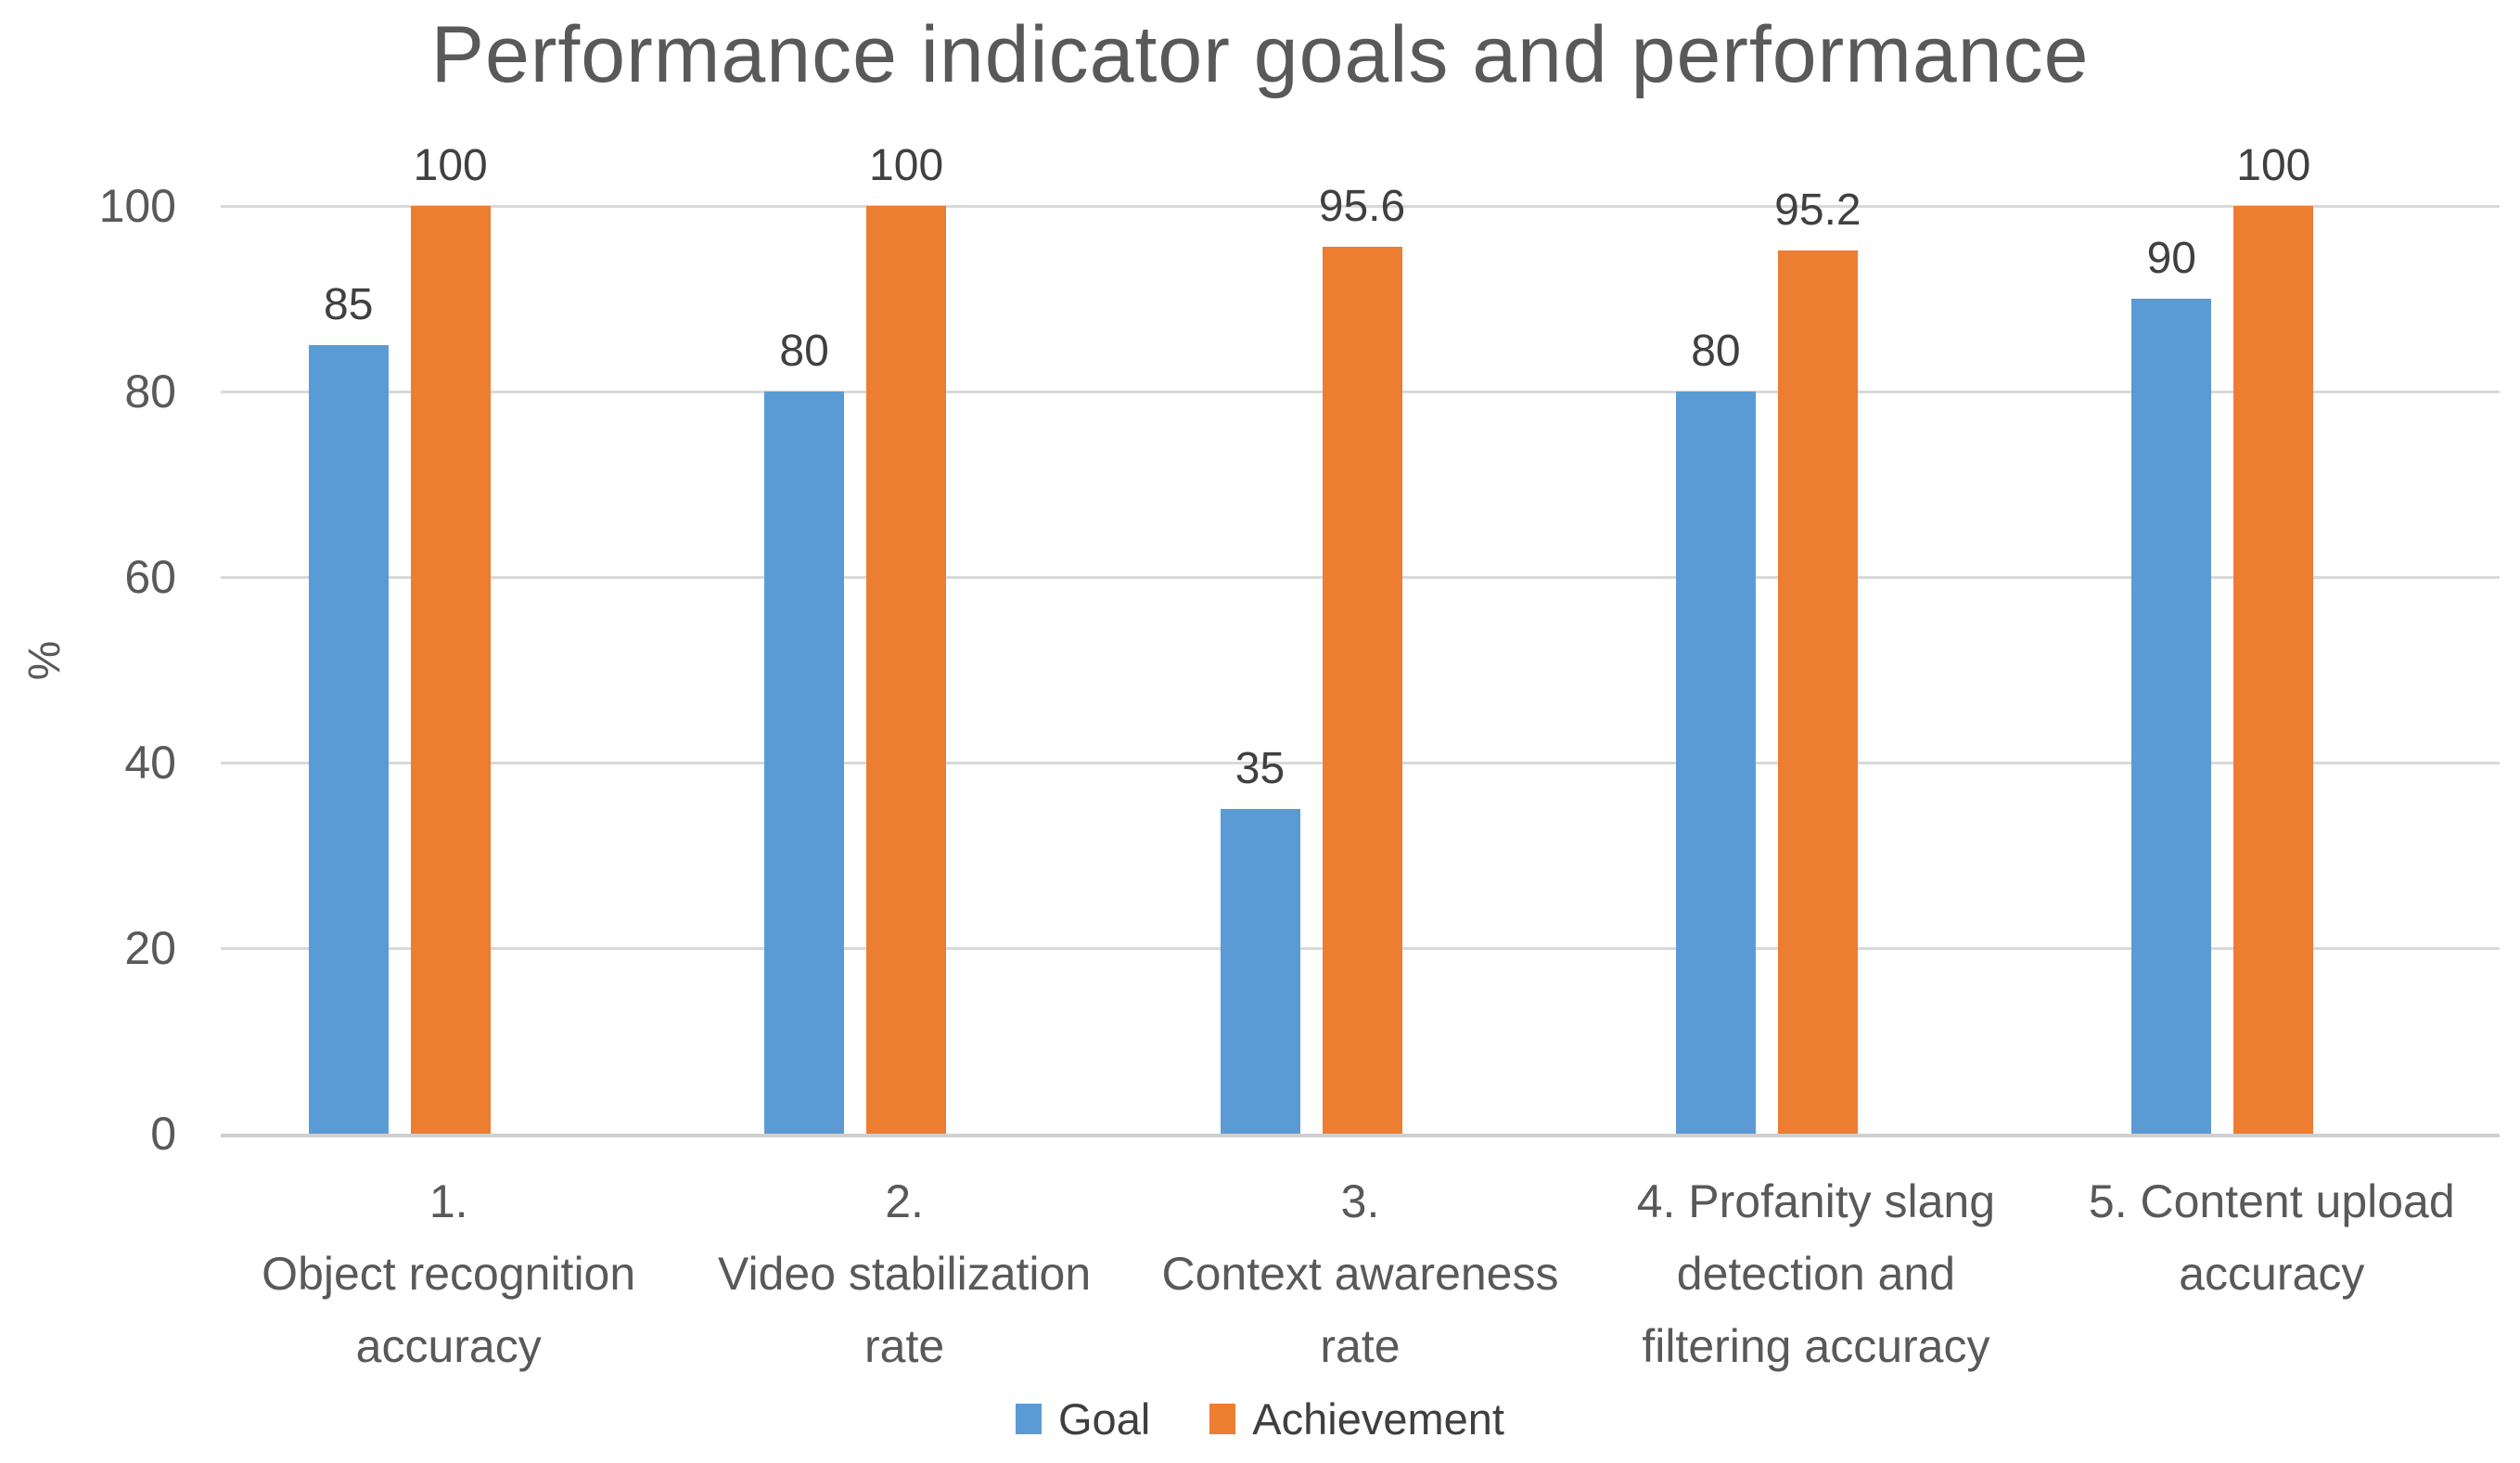 The height and width of the screenshot is (1463, 2520). Describe the element at coordinates (2171, 258) in the screenshot. I see `data-label-goal-category-5: 90` at that location.